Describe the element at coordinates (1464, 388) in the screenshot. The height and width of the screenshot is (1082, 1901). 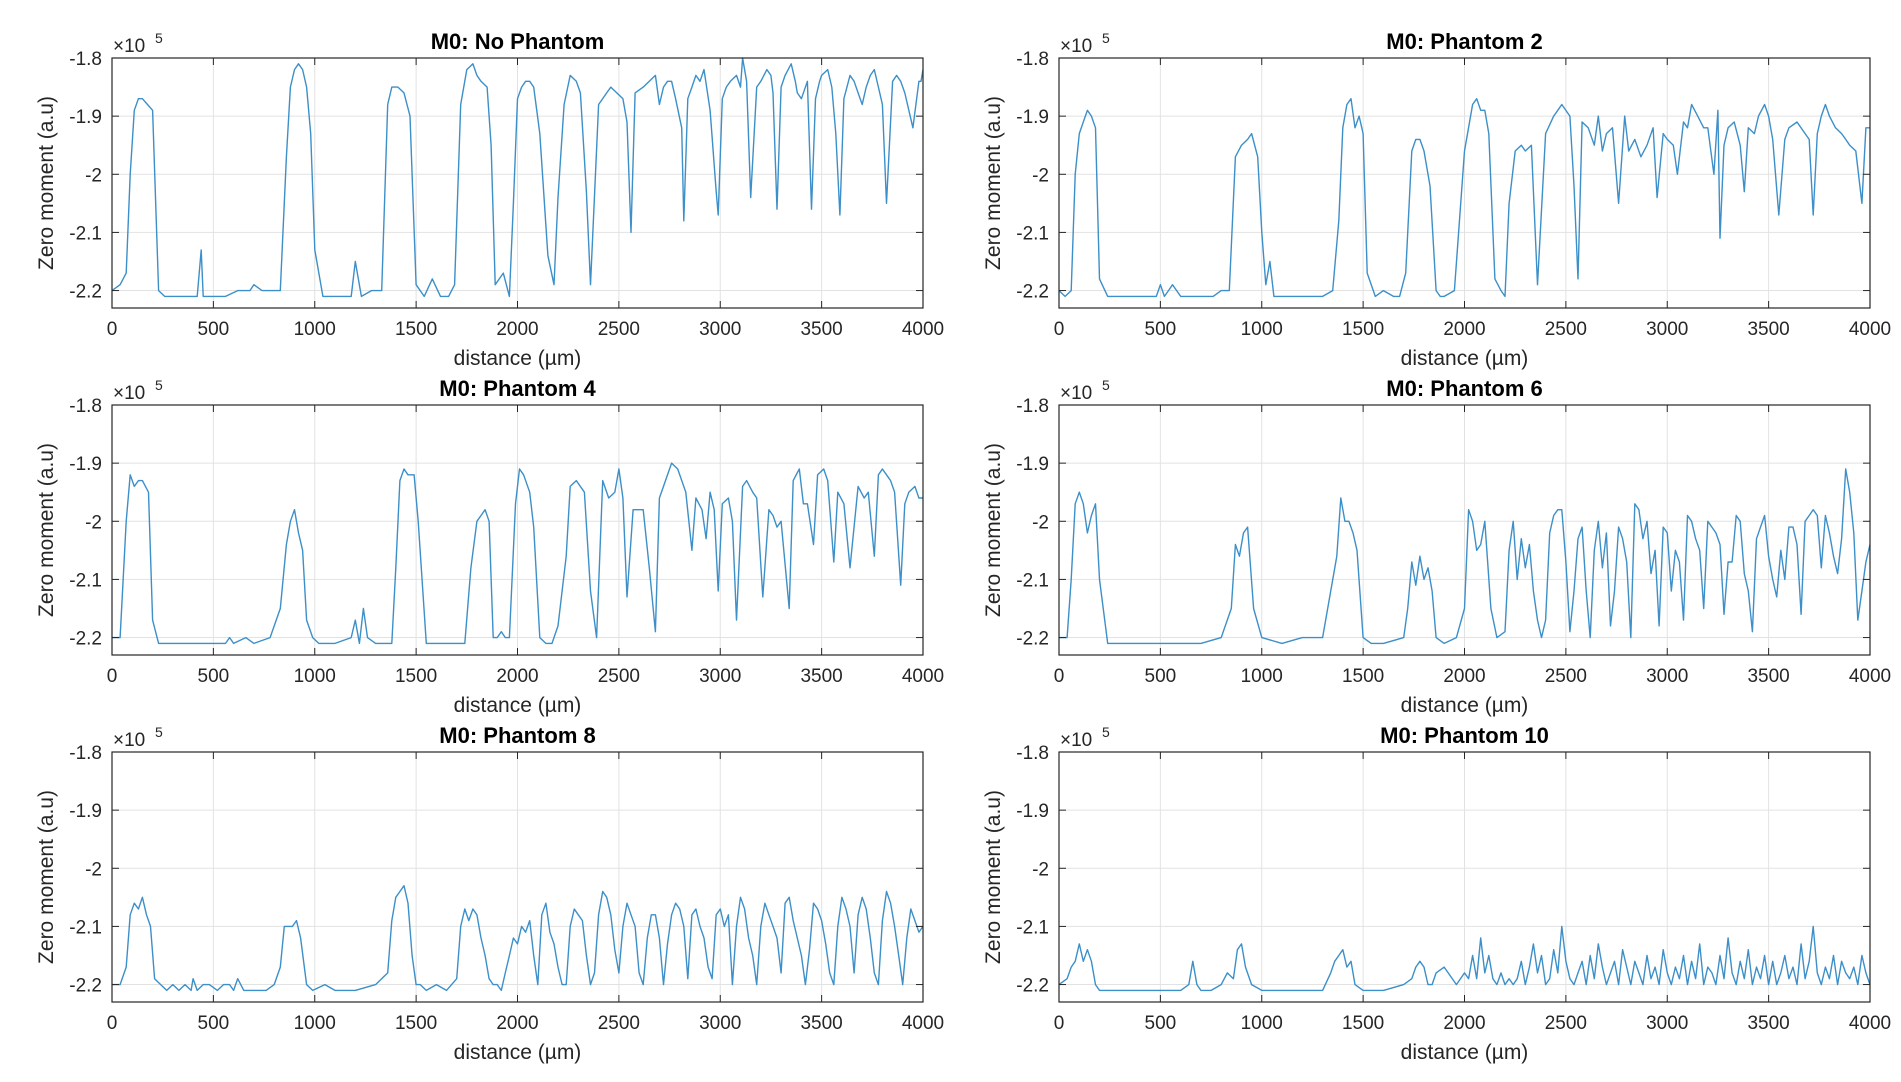
I see `chart-title: M0: Phantom 6` at that location.